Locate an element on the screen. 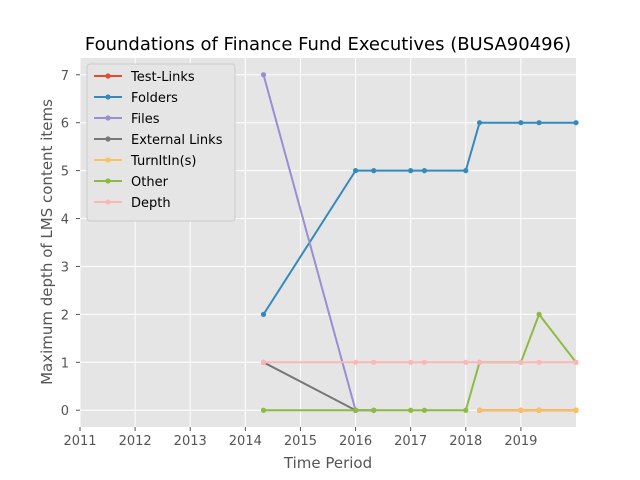 This screenshot has height=480, width=640. y-tick-label: 7 is located at coordinates (65, 76).